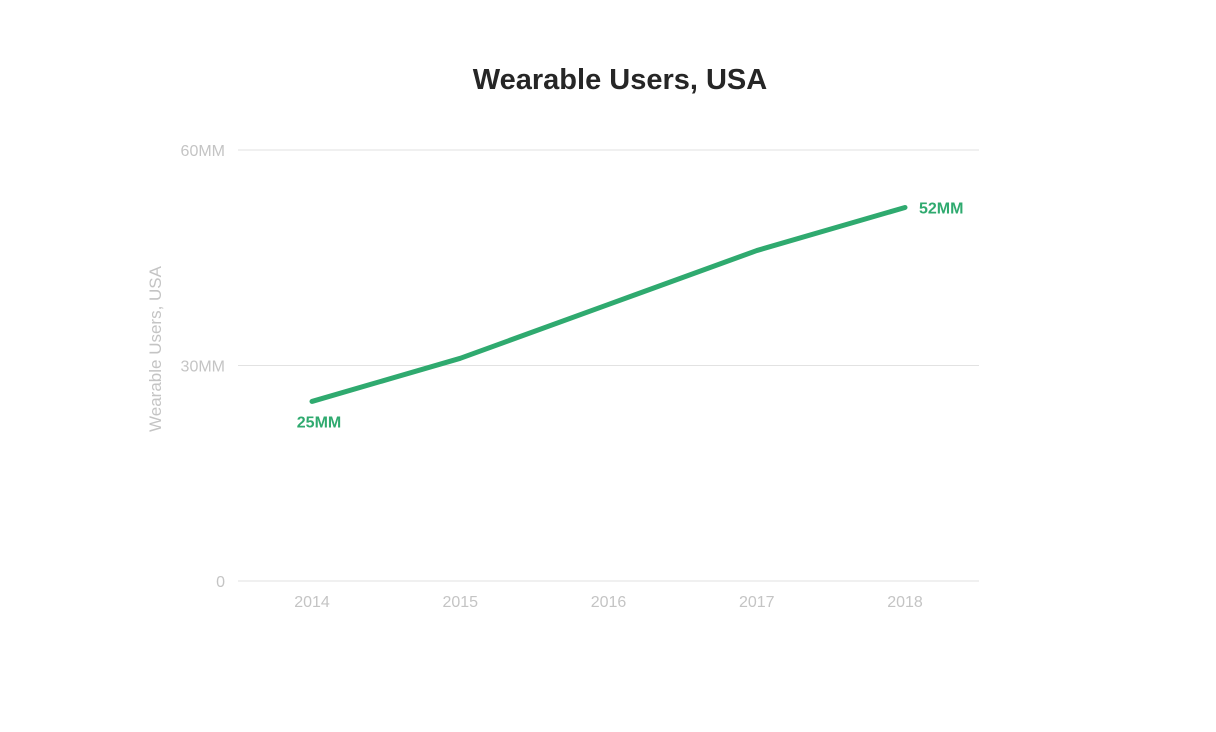 Image resolution: width=1216 pixels, height=732 pixels. What do you see at coordinates (757, 602) in the screenshot?
I see `x-tick-label-3: 2017` at bounding box center [757, 602].